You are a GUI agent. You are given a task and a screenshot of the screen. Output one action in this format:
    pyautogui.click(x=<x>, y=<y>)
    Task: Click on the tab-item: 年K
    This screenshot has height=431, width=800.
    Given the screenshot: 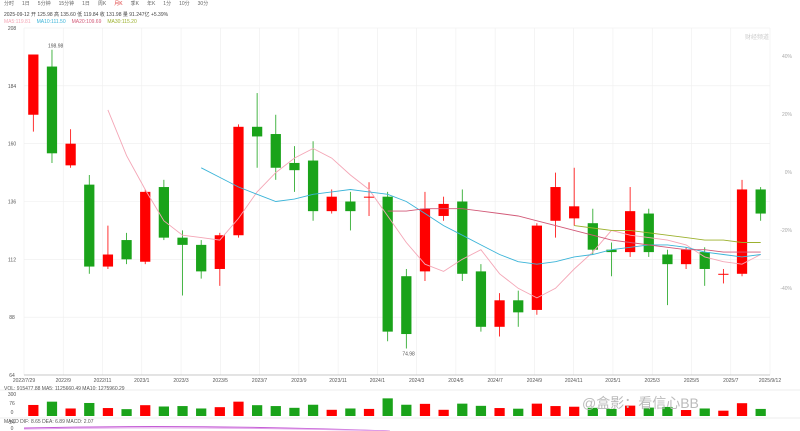 What is the action you would take?
    pyautogui.click(x=151, y=4)
    